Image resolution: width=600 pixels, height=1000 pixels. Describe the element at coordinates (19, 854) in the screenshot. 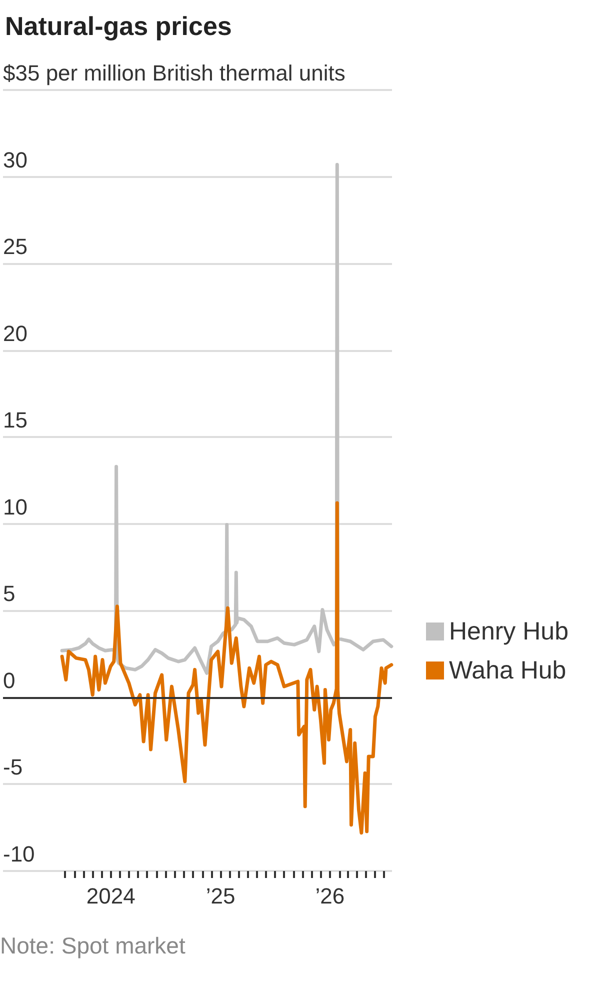

I see `y-tick-label: -10` at that location.